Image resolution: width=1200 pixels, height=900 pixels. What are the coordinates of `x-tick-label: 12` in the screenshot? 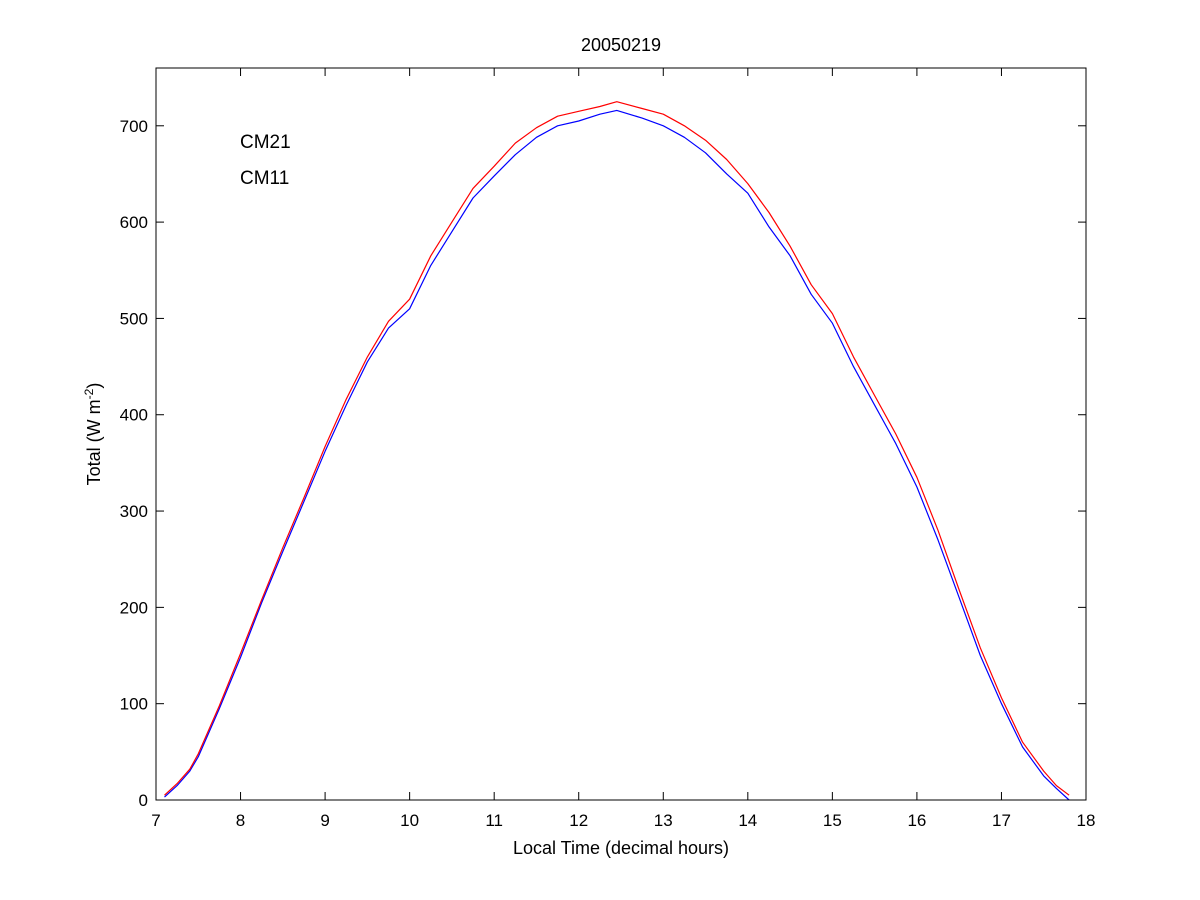 It's located at (578, 820).